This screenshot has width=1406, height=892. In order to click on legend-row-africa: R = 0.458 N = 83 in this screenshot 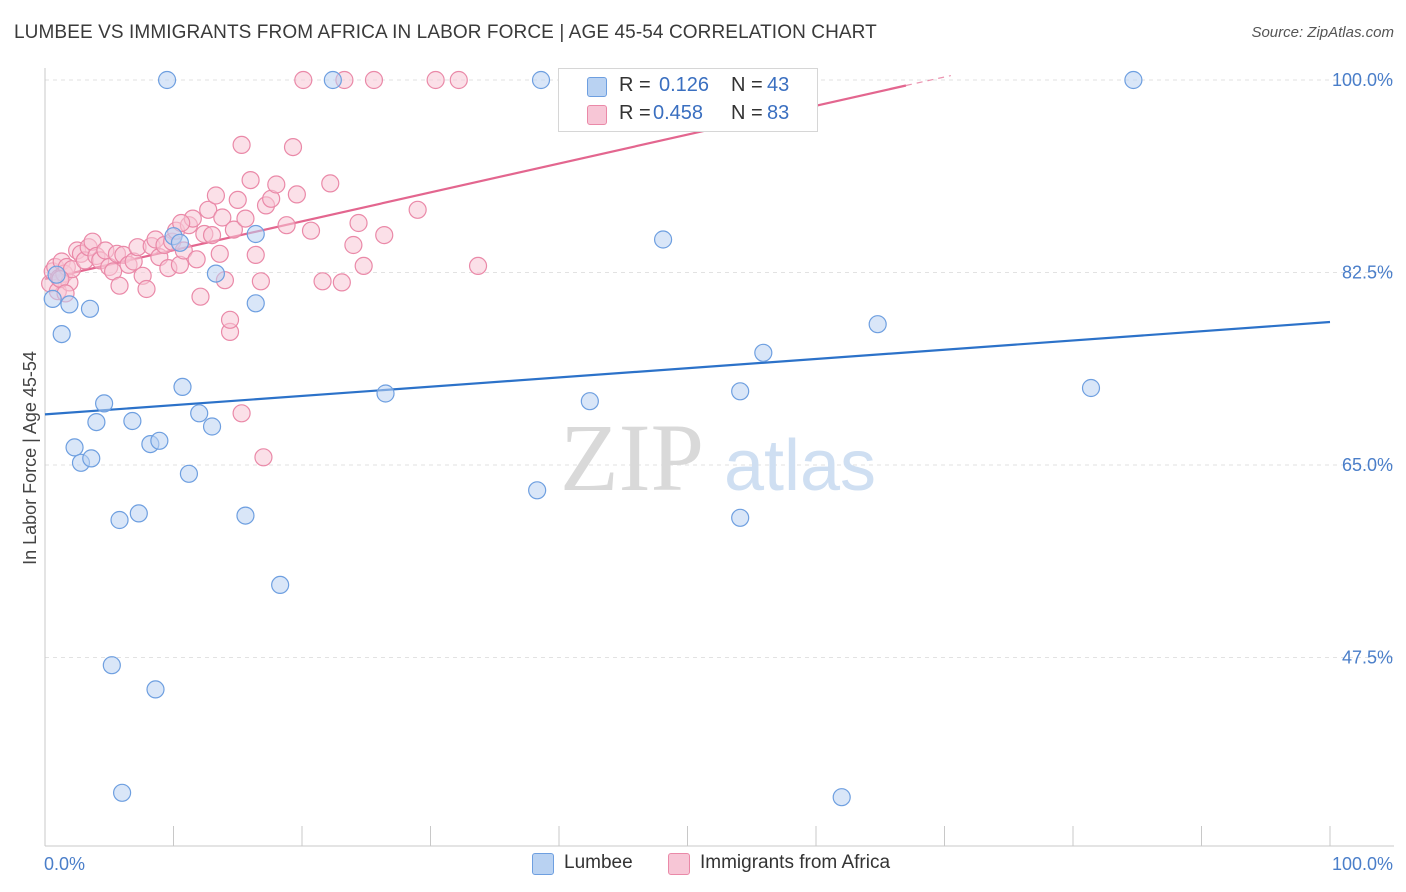, I will do `click(688, 114)`.